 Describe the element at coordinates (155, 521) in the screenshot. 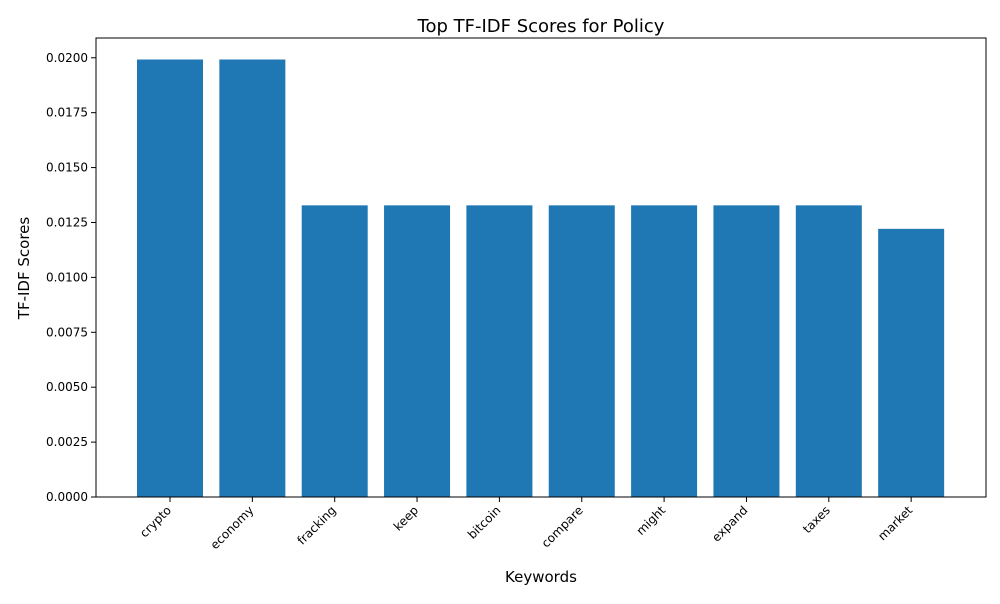

I see `x-tick-label-crypto: crypto` at that location.